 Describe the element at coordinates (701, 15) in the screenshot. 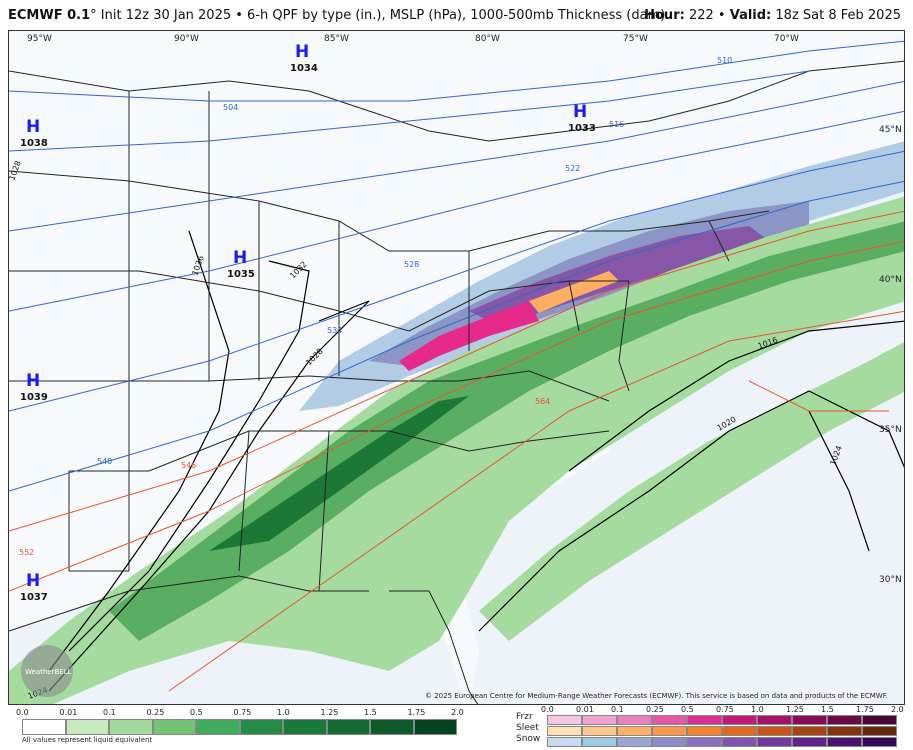

I see `hour-value: 222` at that location.